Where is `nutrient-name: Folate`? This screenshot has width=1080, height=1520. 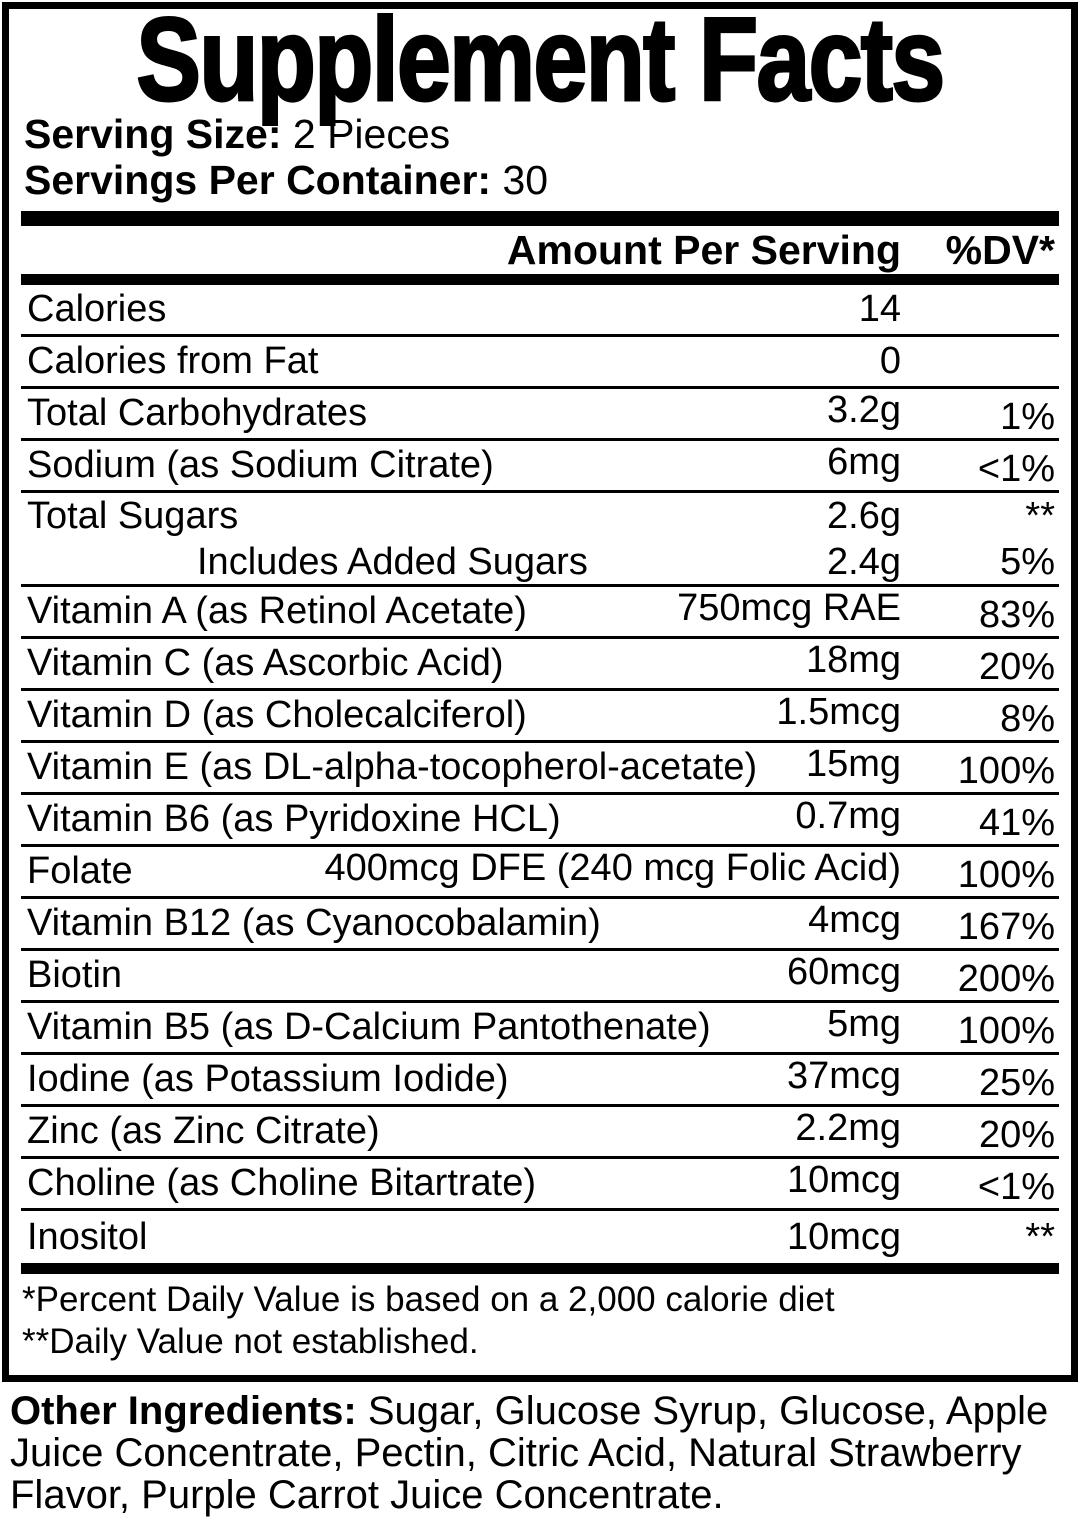 nutrient-name: Folate is located at coordinates (80, 871).